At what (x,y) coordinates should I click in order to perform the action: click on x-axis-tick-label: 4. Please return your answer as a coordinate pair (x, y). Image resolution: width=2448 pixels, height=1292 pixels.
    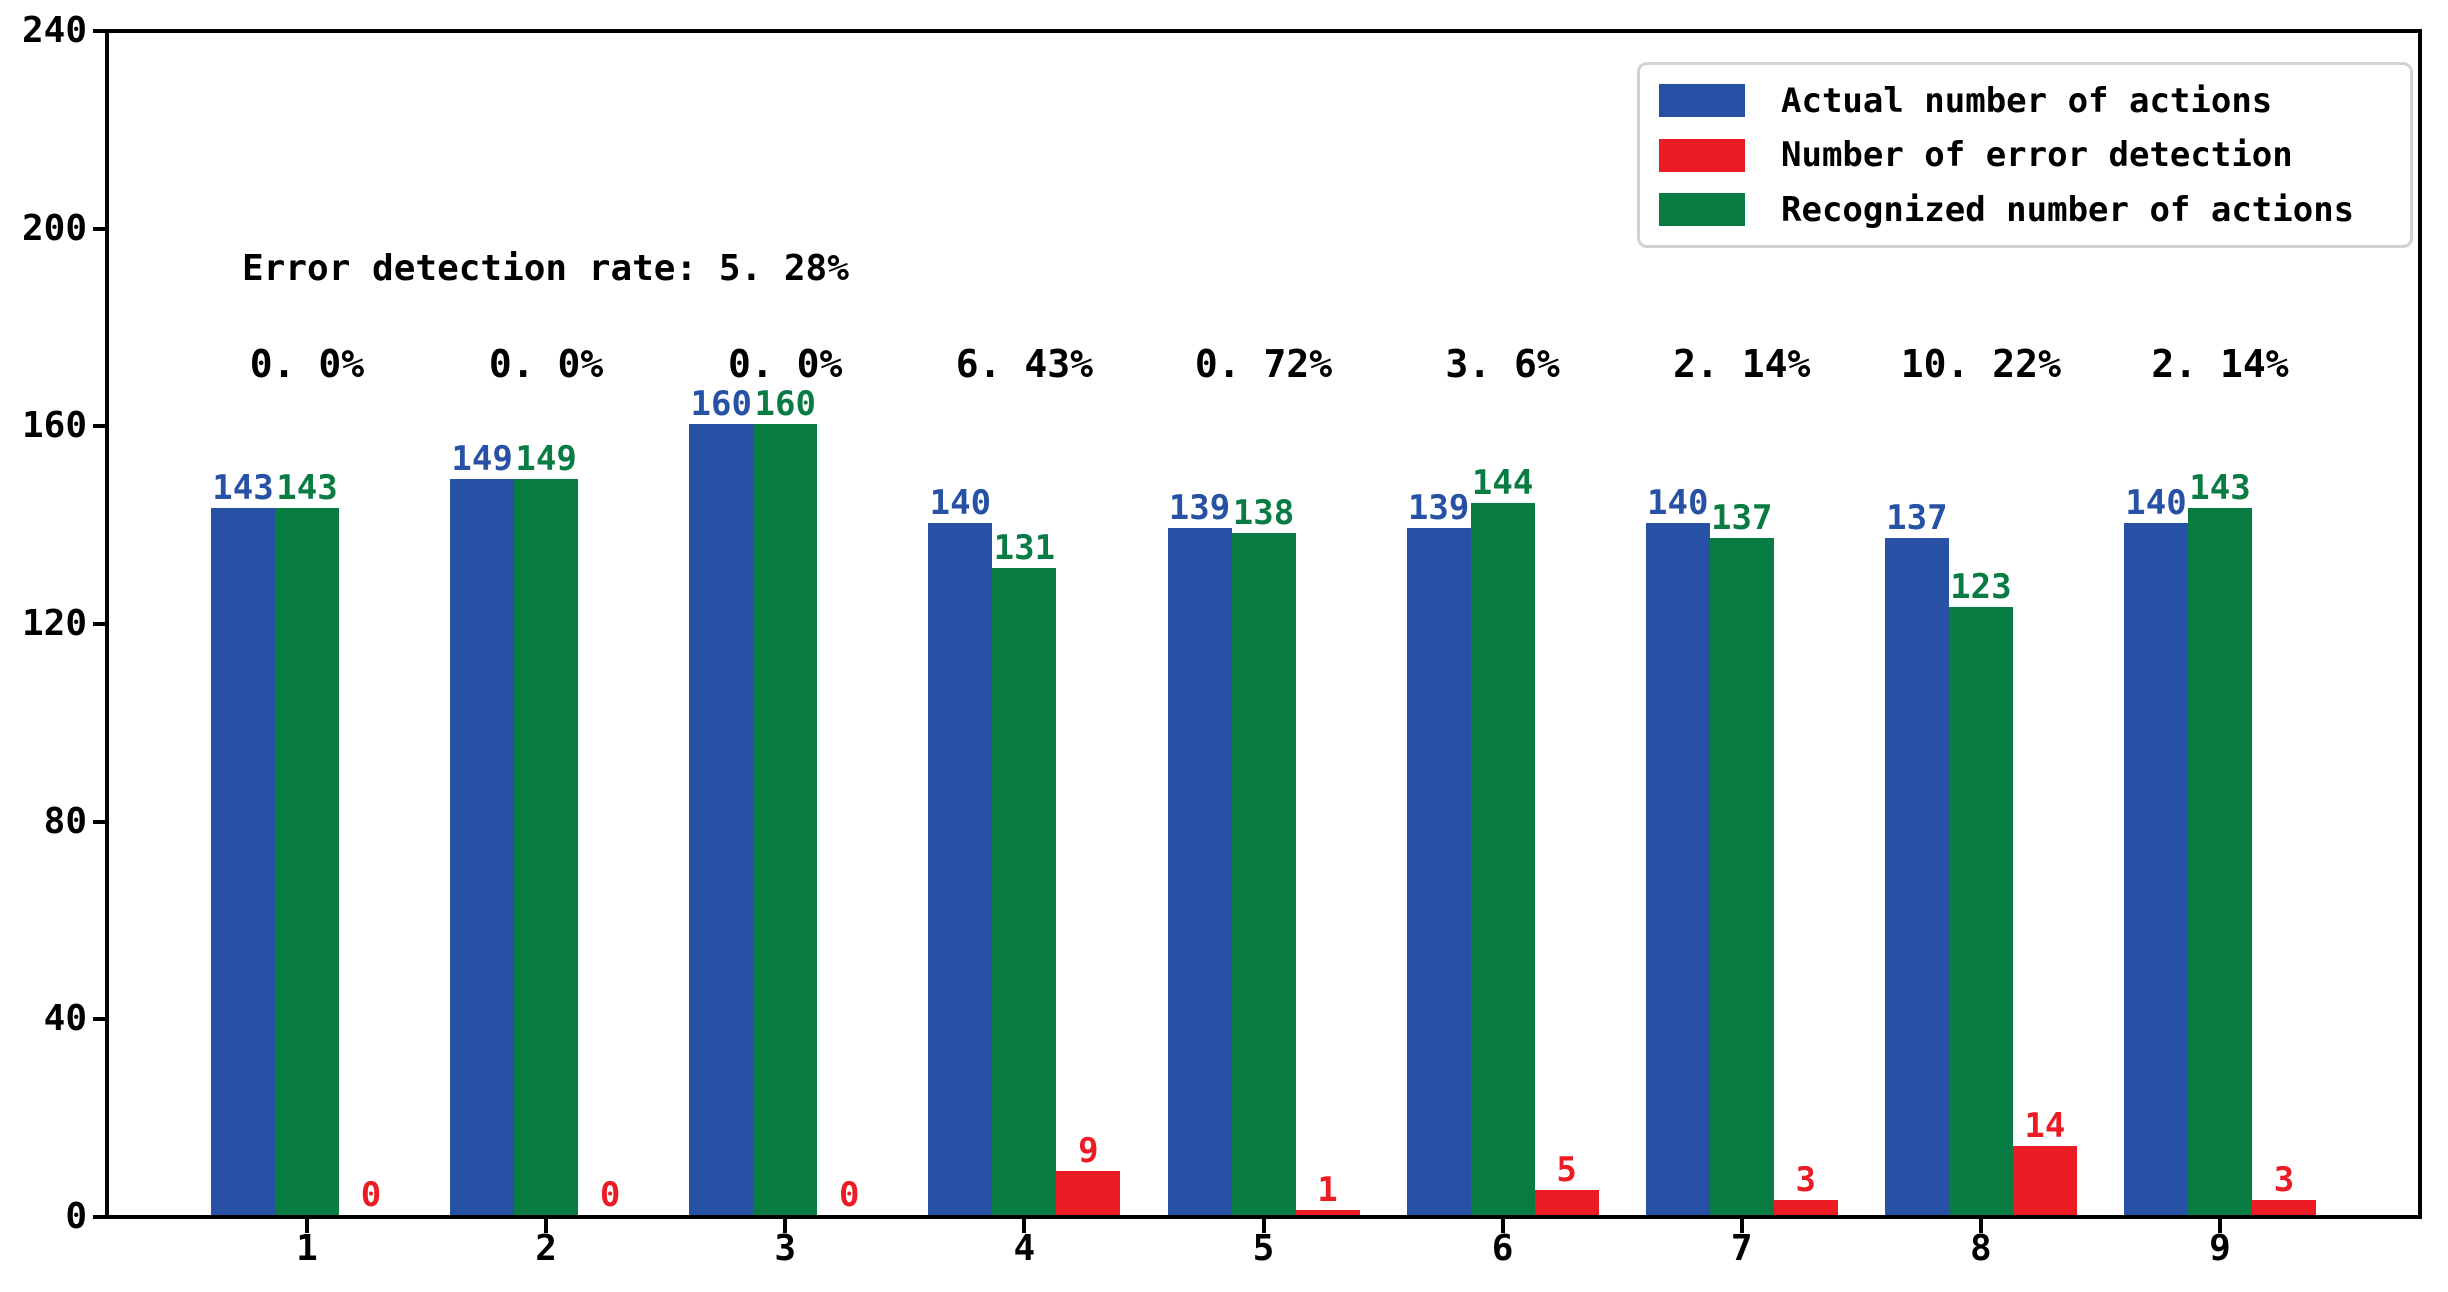
    Looking at the image, I should click on (1024, 1248).